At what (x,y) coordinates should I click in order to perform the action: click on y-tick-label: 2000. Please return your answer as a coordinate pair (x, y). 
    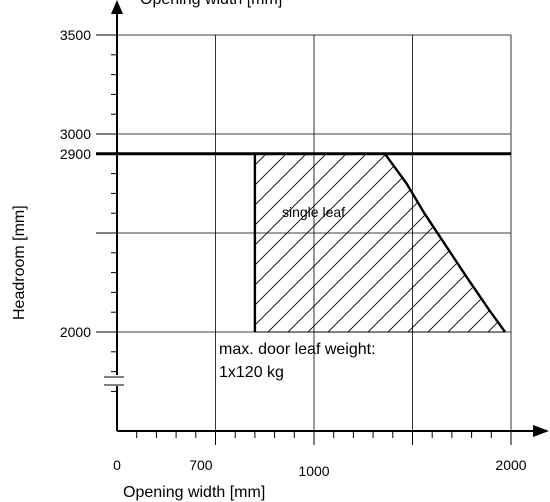
    Looking at the image, I should click on (75, 332).